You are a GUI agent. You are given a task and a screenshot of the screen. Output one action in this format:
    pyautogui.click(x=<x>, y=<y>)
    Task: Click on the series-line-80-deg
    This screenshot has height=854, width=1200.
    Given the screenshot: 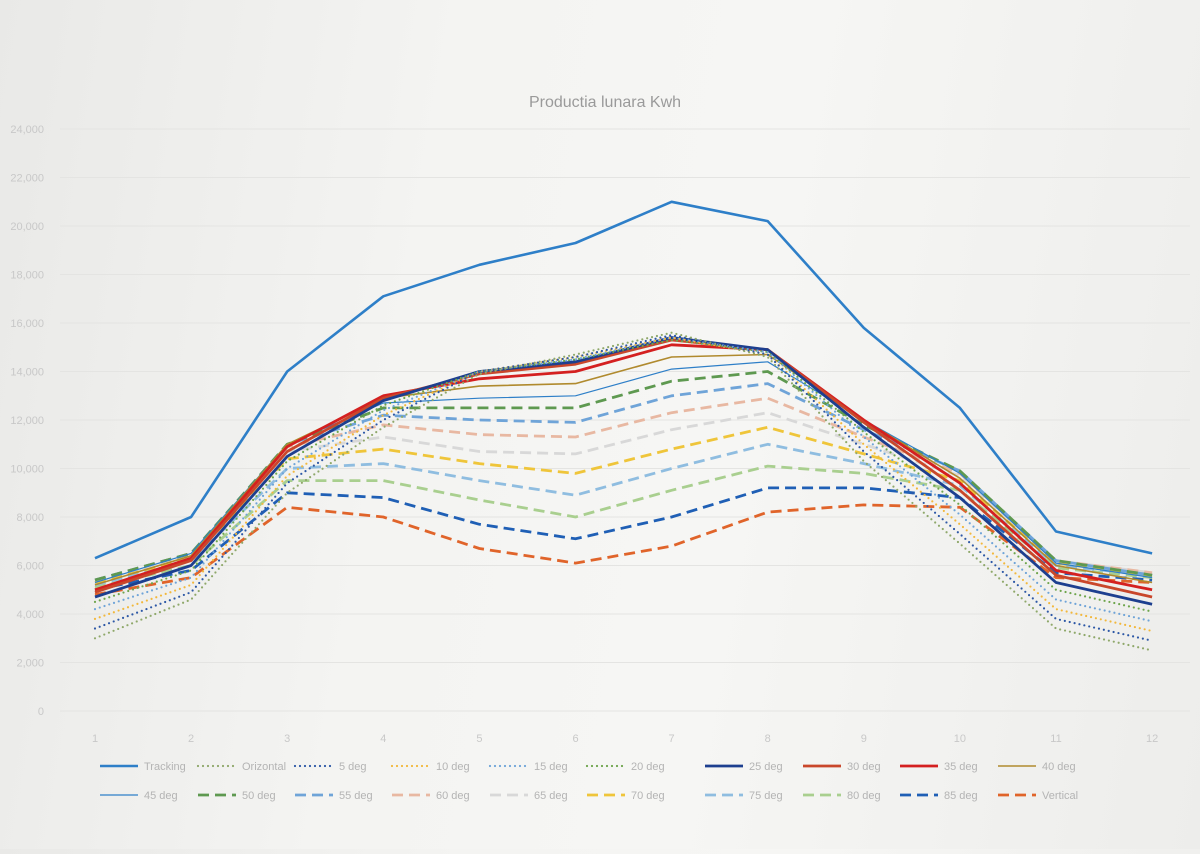 What is the action you would take?
    pyautogui.click(x=623, y=526)
    